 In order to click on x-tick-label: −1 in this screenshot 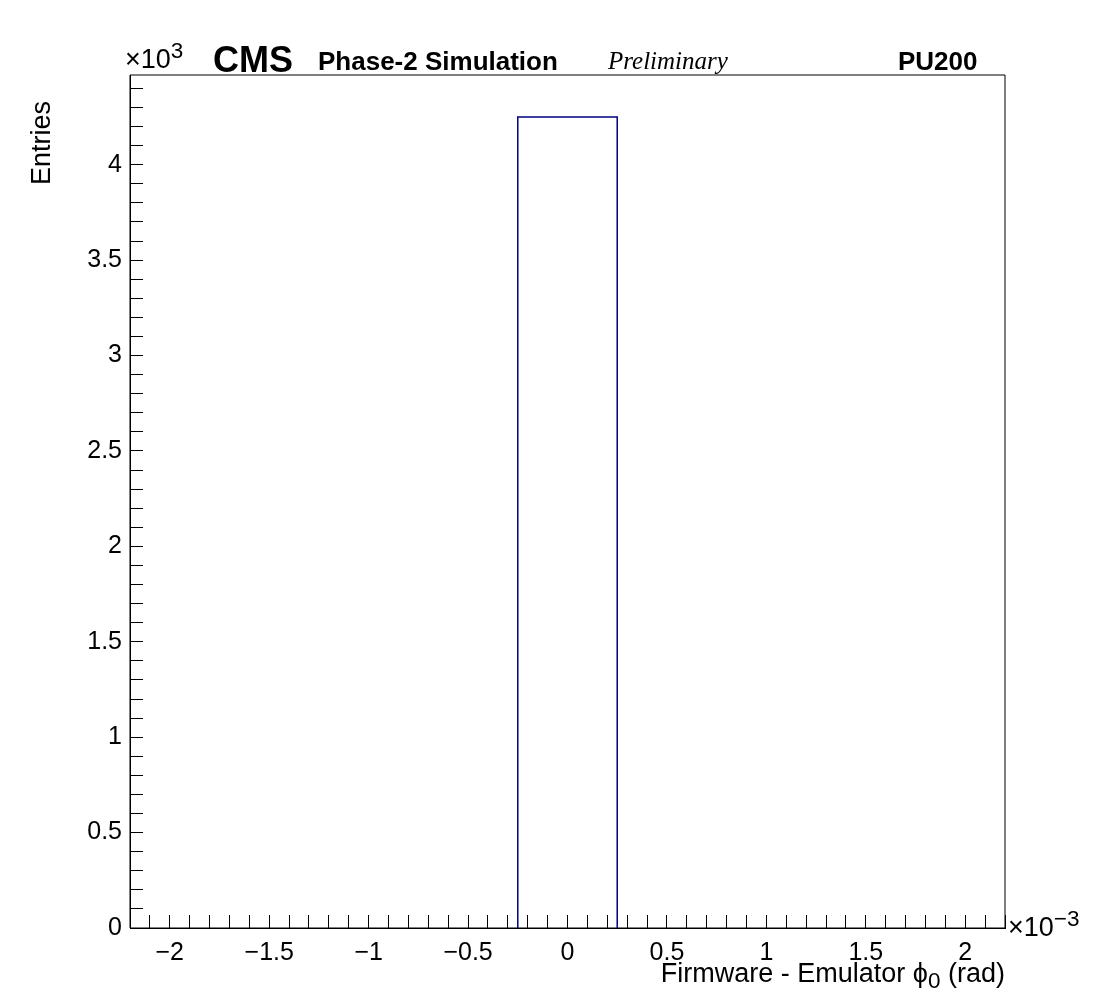, I will do `click(368, 950)`.